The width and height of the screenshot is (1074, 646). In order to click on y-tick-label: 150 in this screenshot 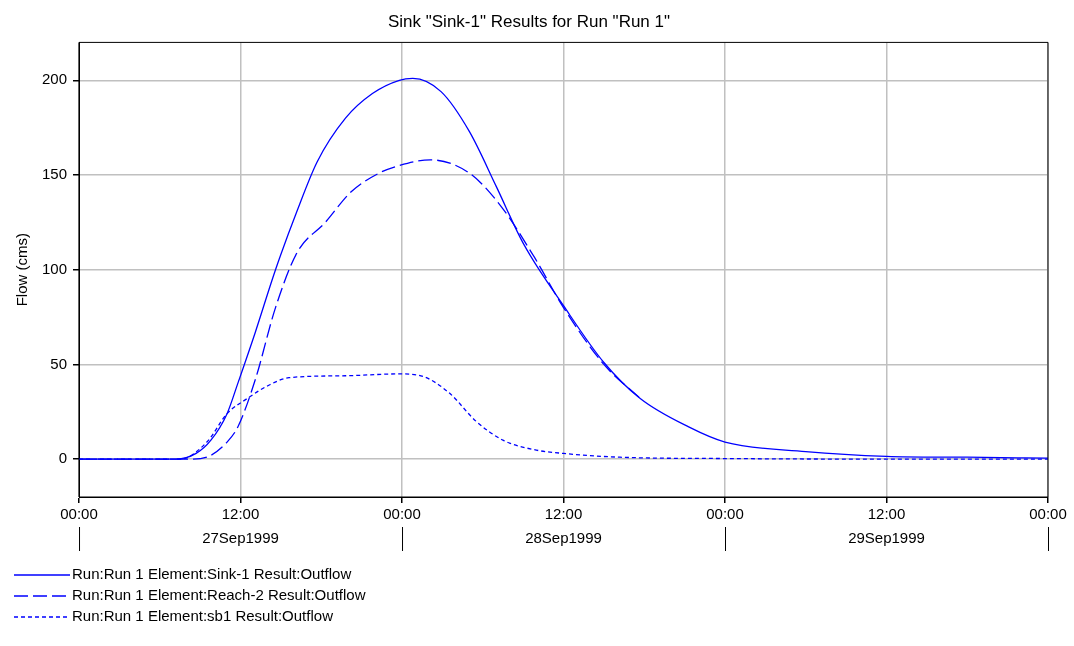, I will do `click(55, 174)`.